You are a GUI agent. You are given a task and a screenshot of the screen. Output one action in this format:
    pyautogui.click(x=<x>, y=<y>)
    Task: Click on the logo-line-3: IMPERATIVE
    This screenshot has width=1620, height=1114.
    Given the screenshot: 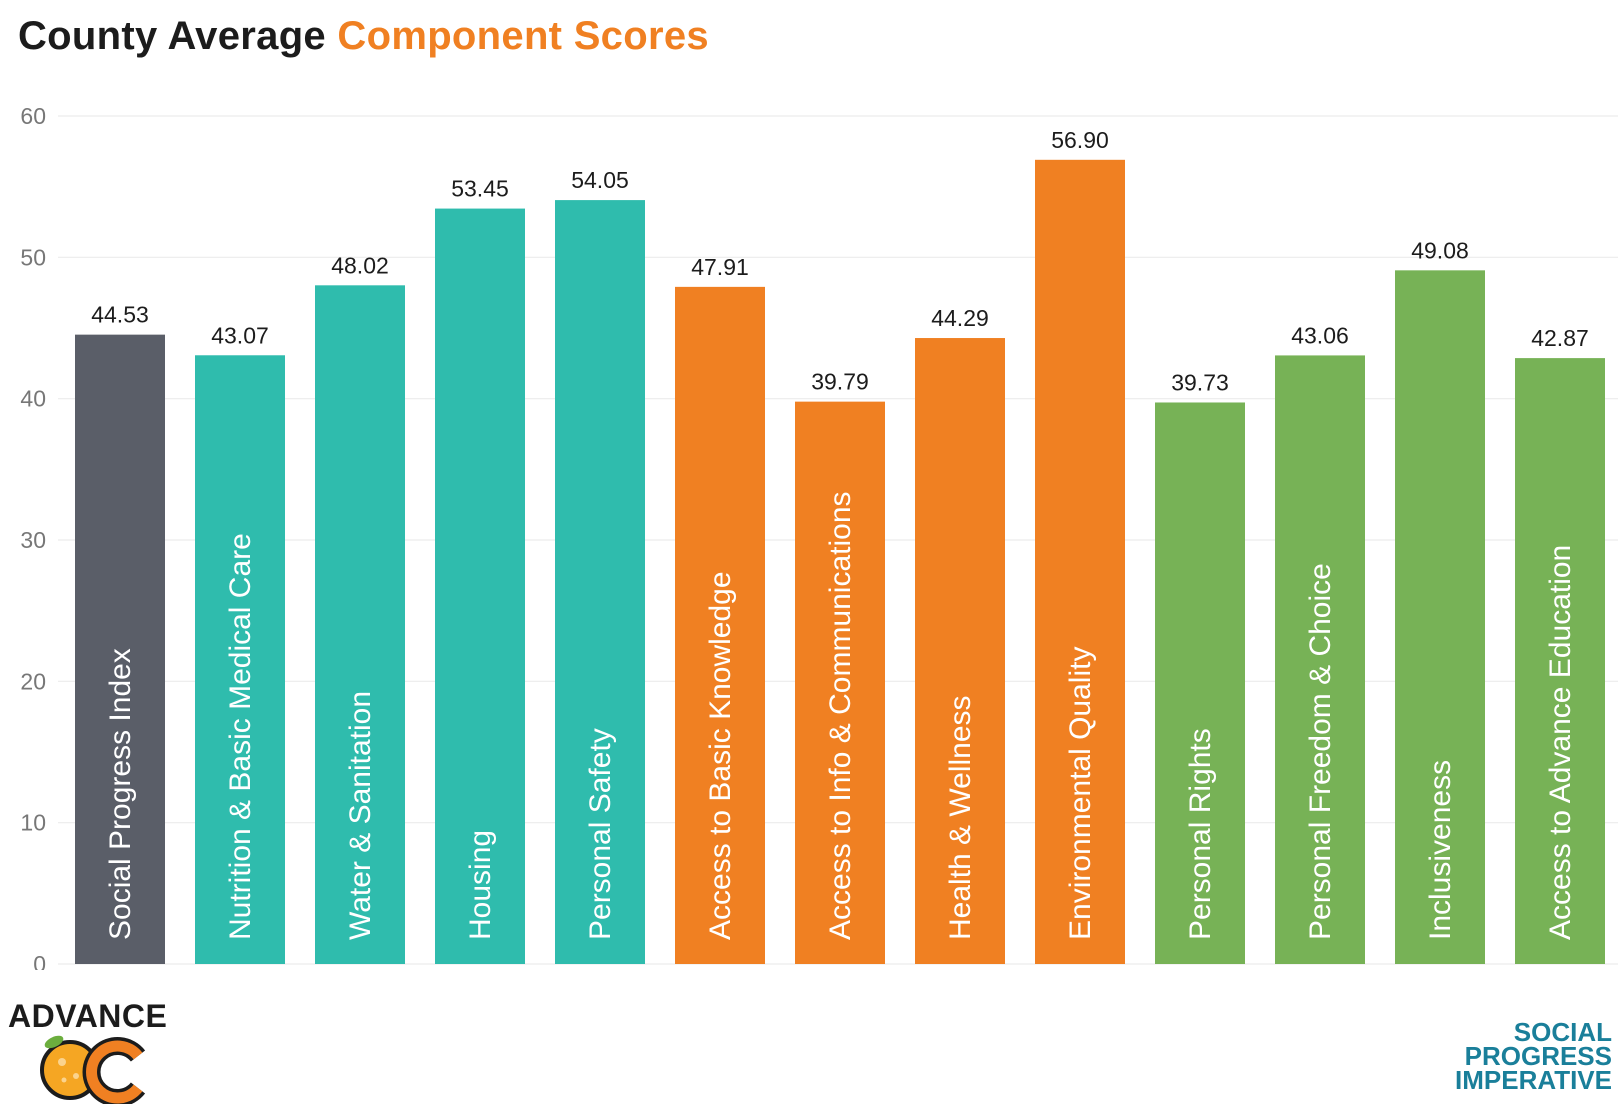 What is the action you would take?
    pyautogui.click(x=1533, y=1080)
    